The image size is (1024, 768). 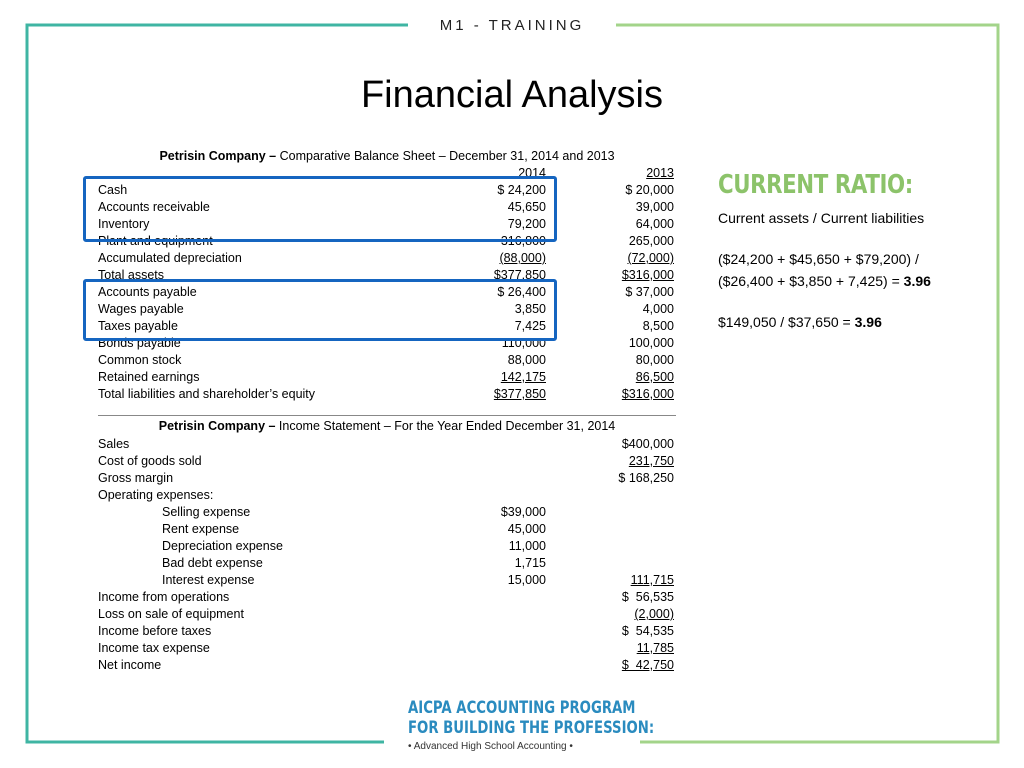 What do you see at coordinates (917, 281) in the screenshot?
I see `current-ratio-result: 3.96` at bounding box center [917, 281].